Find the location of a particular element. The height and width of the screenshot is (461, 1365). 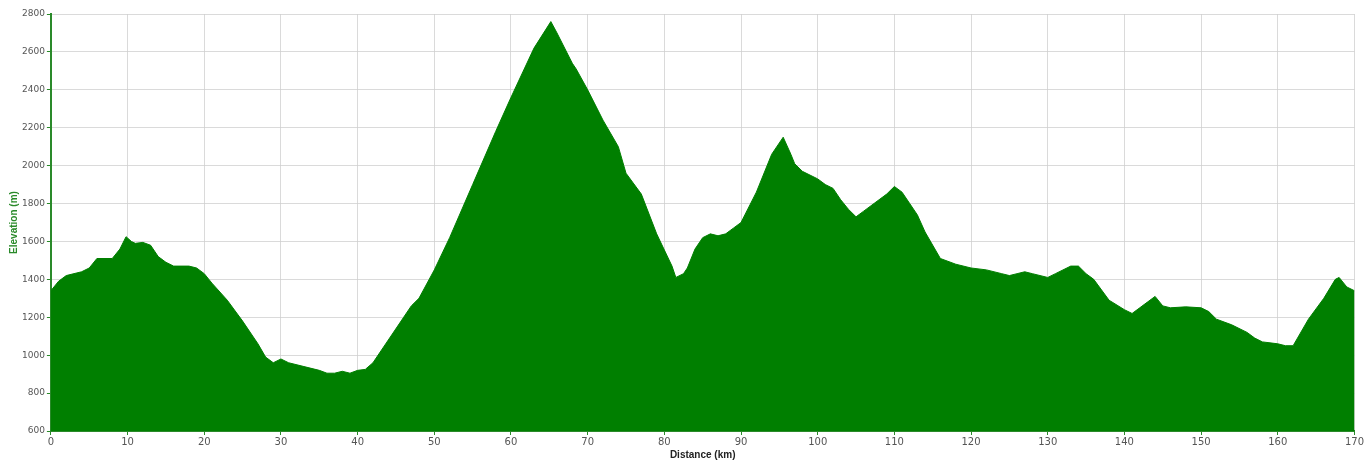

x-tick-label: 0 is located at coordinates (51, 441).